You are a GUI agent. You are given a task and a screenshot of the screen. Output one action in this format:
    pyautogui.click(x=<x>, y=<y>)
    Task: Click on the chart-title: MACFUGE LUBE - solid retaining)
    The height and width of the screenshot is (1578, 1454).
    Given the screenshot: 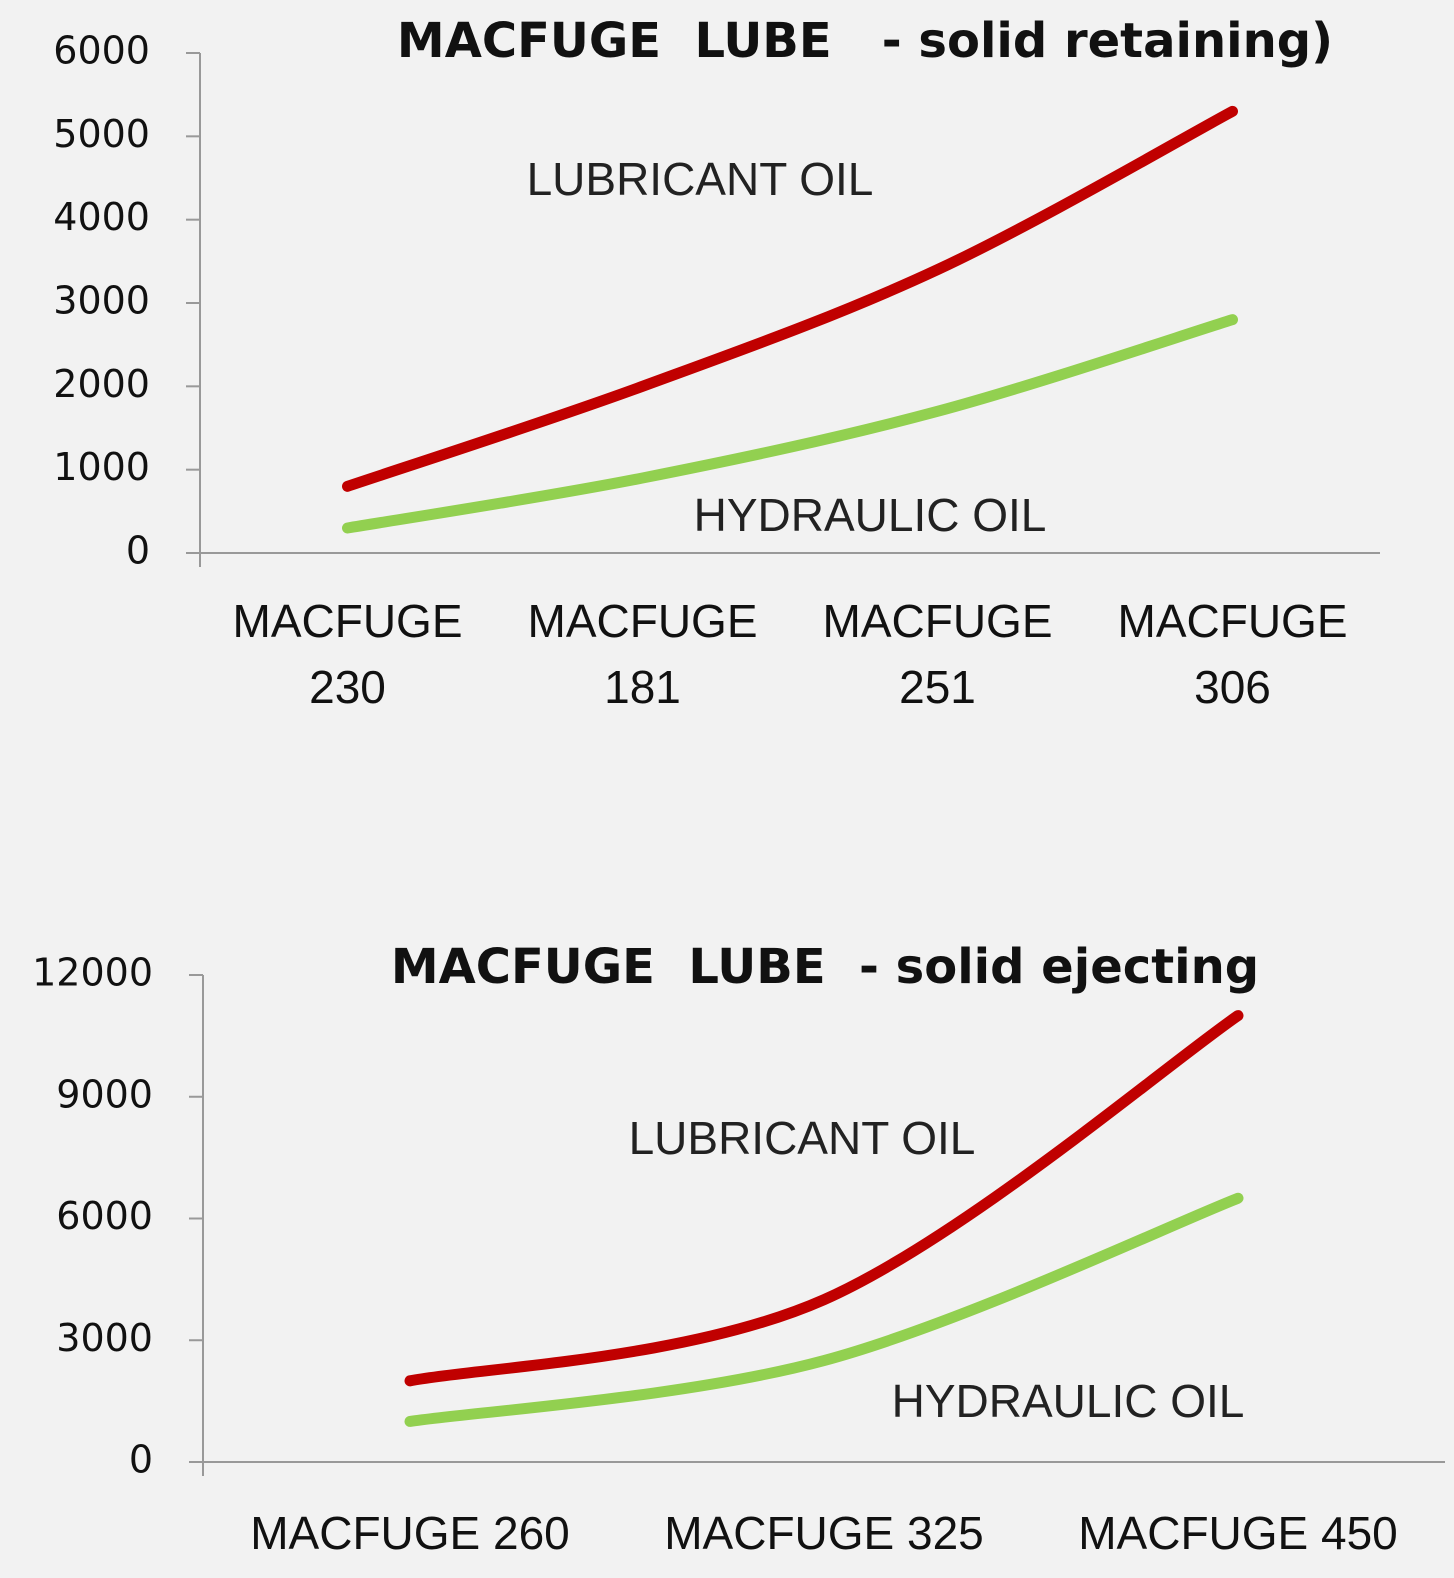 What is the action you would take?
    pyautogui.click(x=865, y=41)
    